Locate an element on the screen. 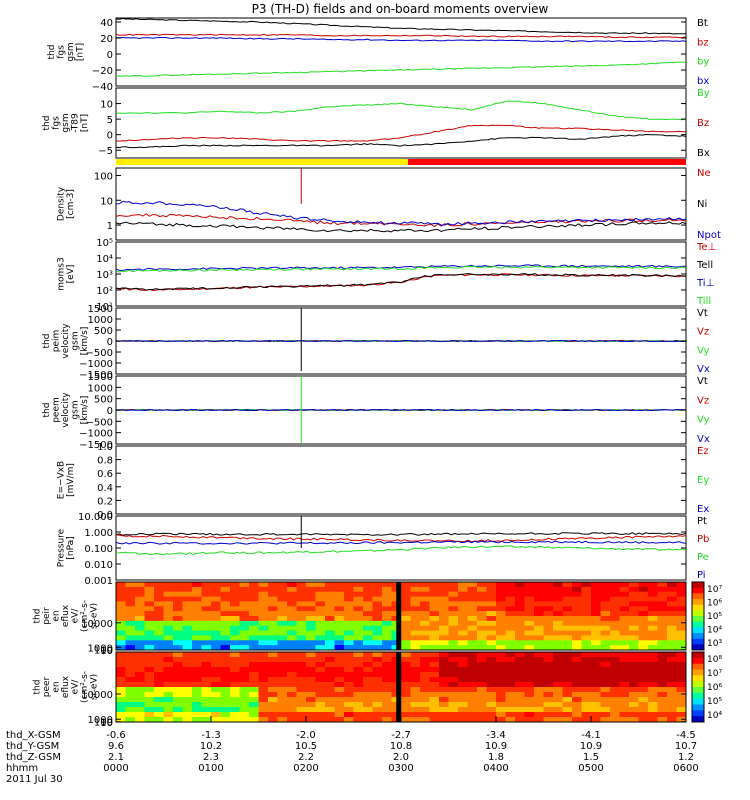 This screenshot has width=750, height=800. x-tick-label: 1.5 is located at coordinates (591, 757).